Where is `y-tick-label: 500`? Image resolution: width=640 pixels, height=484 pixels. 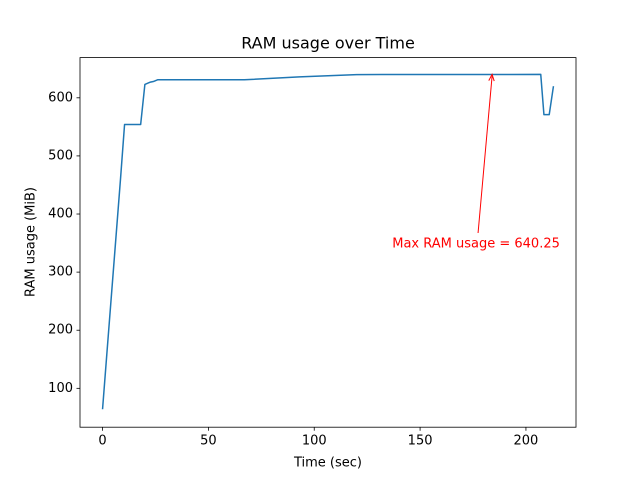
y-tick-label: 500 is located at coordinates (60, 155).